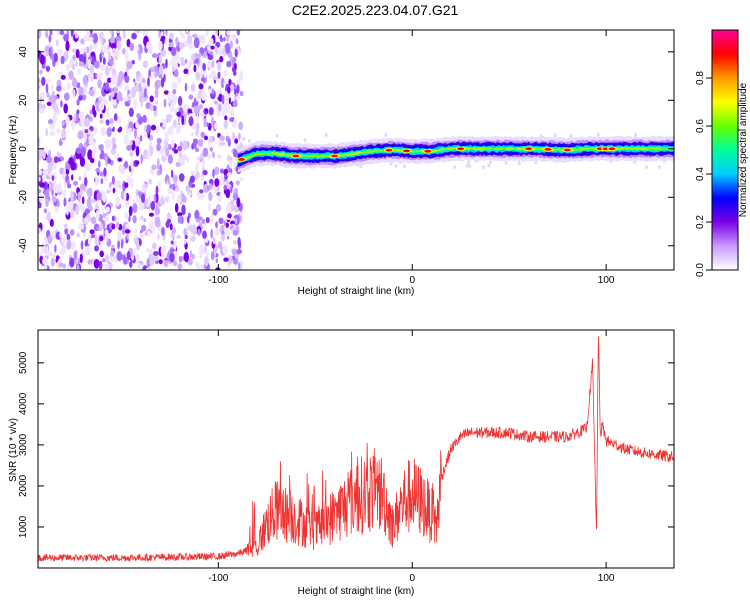  Describe the element at coordinates (743, 149) in the screenshot. I see `colorbar-label: Normalized spectral amplitude` at that location.